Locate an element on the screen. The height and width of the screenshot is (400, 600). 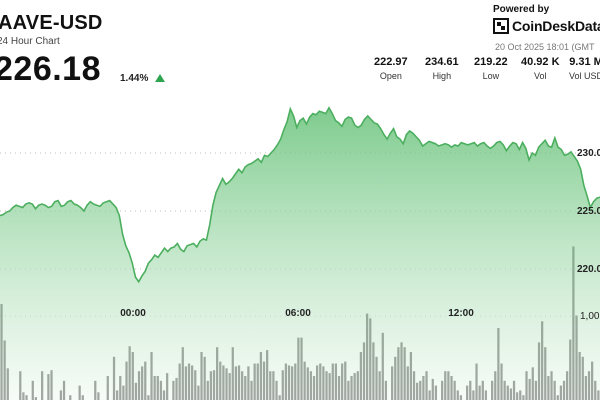
stat-vol-label: Vol is located at coordinates (540, 76).